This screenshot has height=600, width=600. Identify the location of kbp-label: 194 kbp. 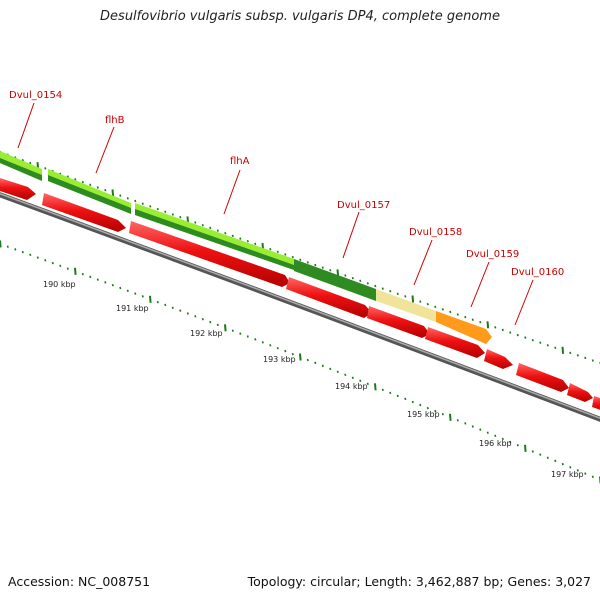
(351, 386).